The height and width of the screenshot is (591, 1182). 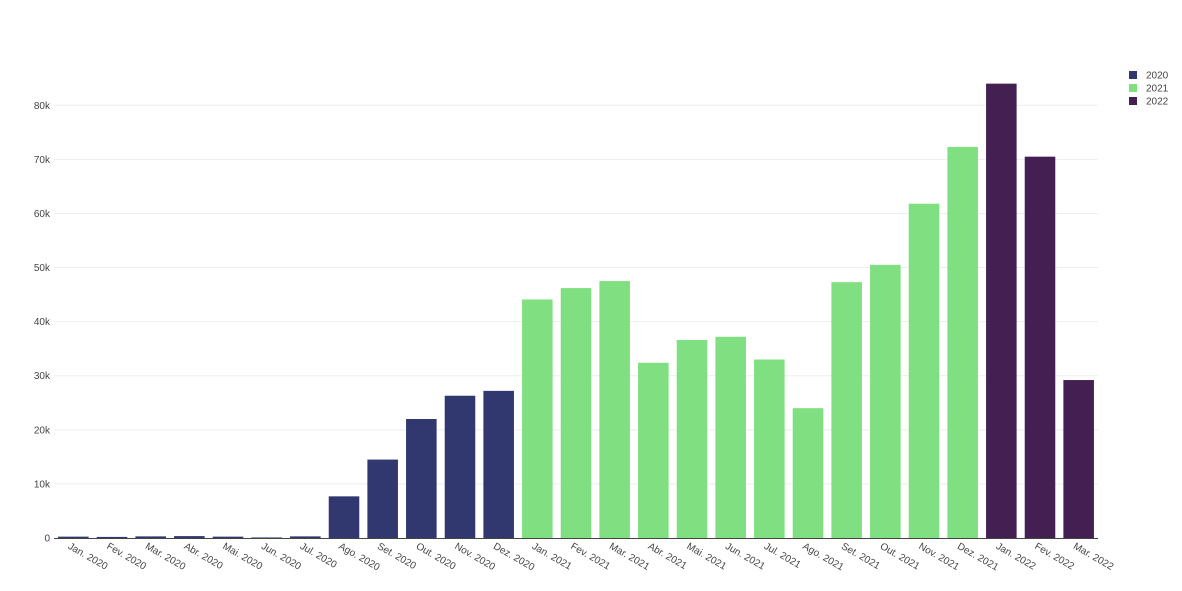 What do you see at coordinates (552, 557) in the screenshot?
I see `x-tick-label: Jan. 2021` at bounding box center [552, 557].